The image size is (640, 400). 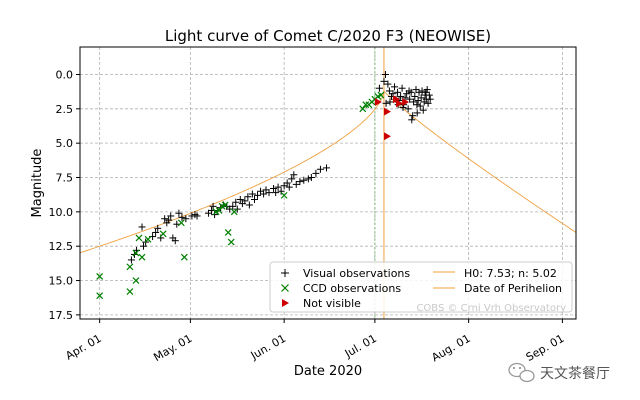 I want to click on legend-label-model: H0: 7.53; n: 5.02, so click(x=510, y=273).